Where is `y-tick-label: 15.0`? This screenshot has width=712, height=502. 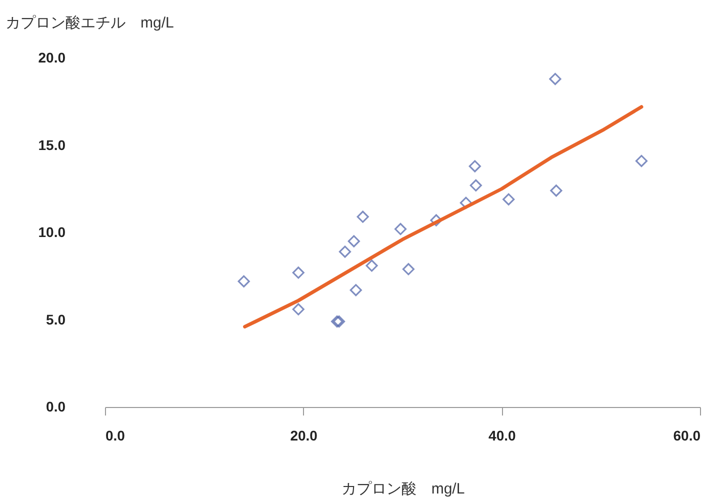
y-tick-label: 15.0 is located at coordinates (52, 144).